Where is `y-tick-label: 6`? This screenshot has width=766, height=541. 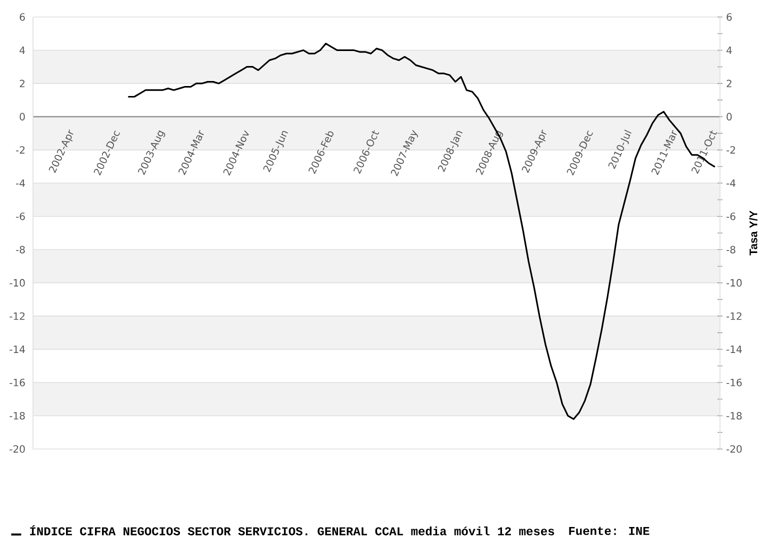 y-tick-label: 6 is located at coordinates (22, 17).